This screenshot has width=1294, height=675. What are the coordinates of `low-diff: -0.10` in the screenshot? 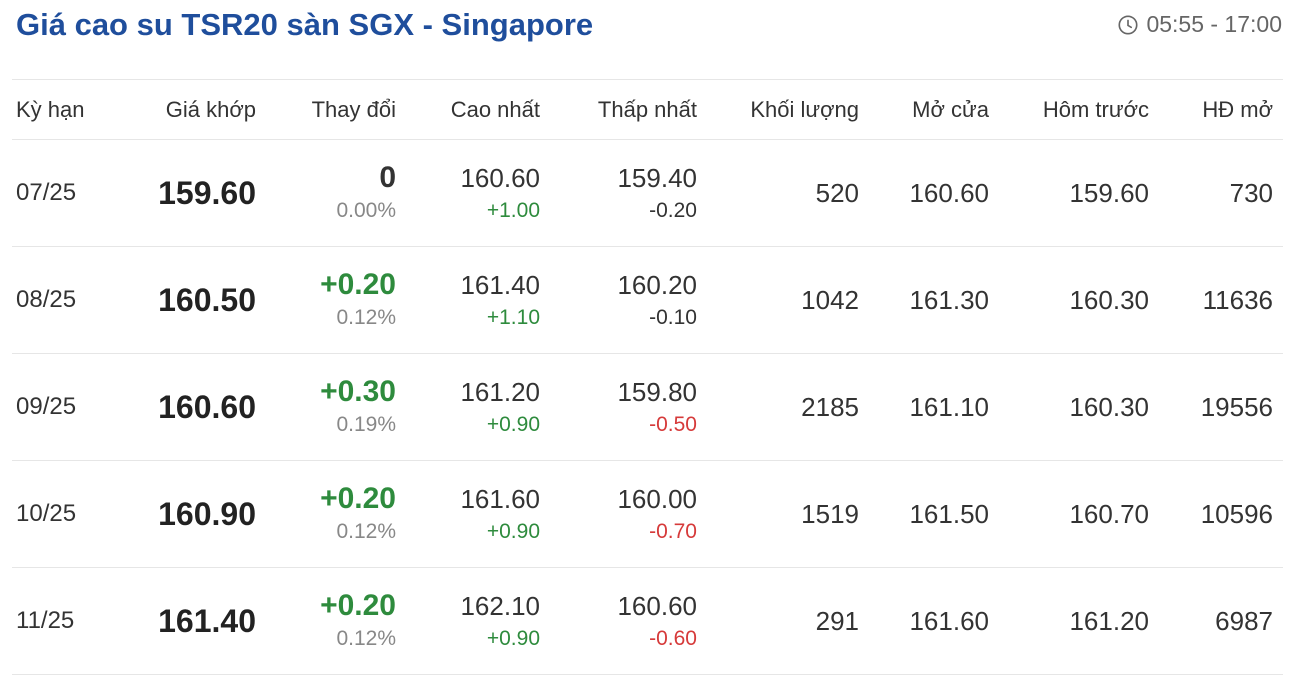 It's located at (673, 317).